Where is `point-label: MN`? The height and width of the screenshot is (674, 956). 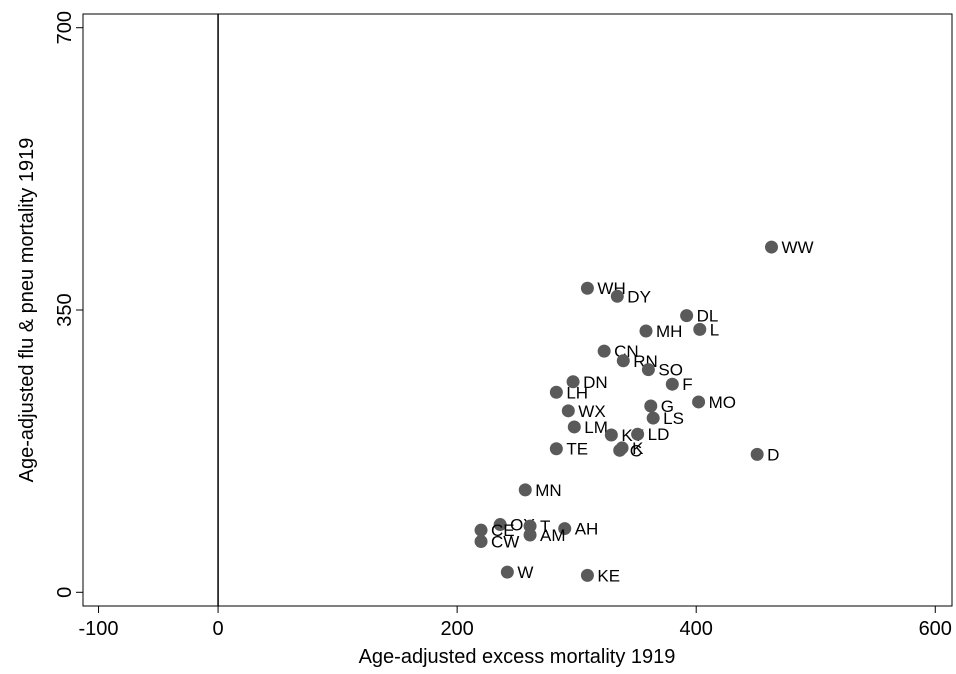 point-label: MN is located at coordinates (548, 490).